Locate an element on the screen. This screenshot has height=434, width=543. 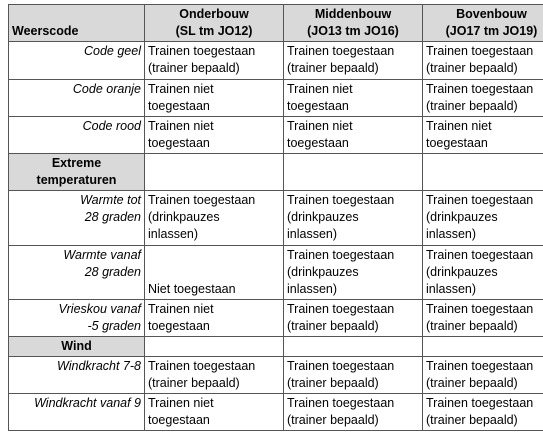
cell-text: Niet toegestaan is located at coordinates (192, 289).